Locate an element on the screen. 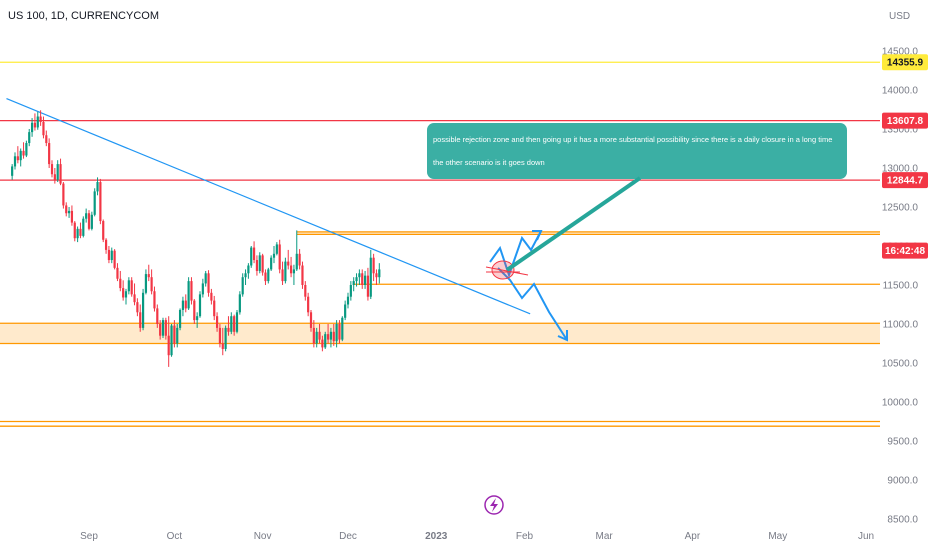  x-tick-label: May is located at coordinates (777, 536).